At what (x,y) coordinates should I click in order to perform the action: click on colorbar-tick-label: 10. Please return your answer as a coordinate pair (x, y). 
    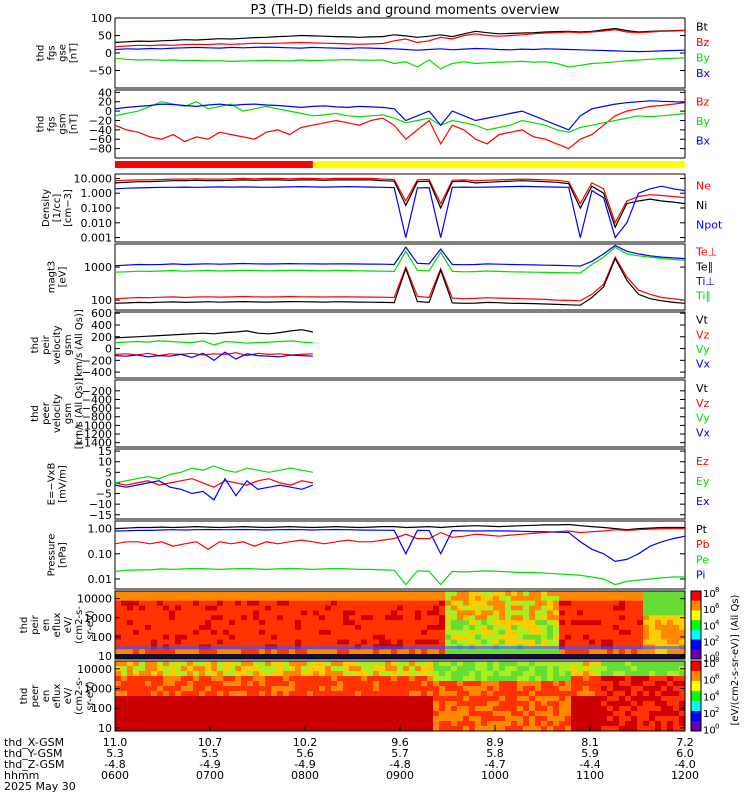
    Looking at the image, I should click on (709, 731).